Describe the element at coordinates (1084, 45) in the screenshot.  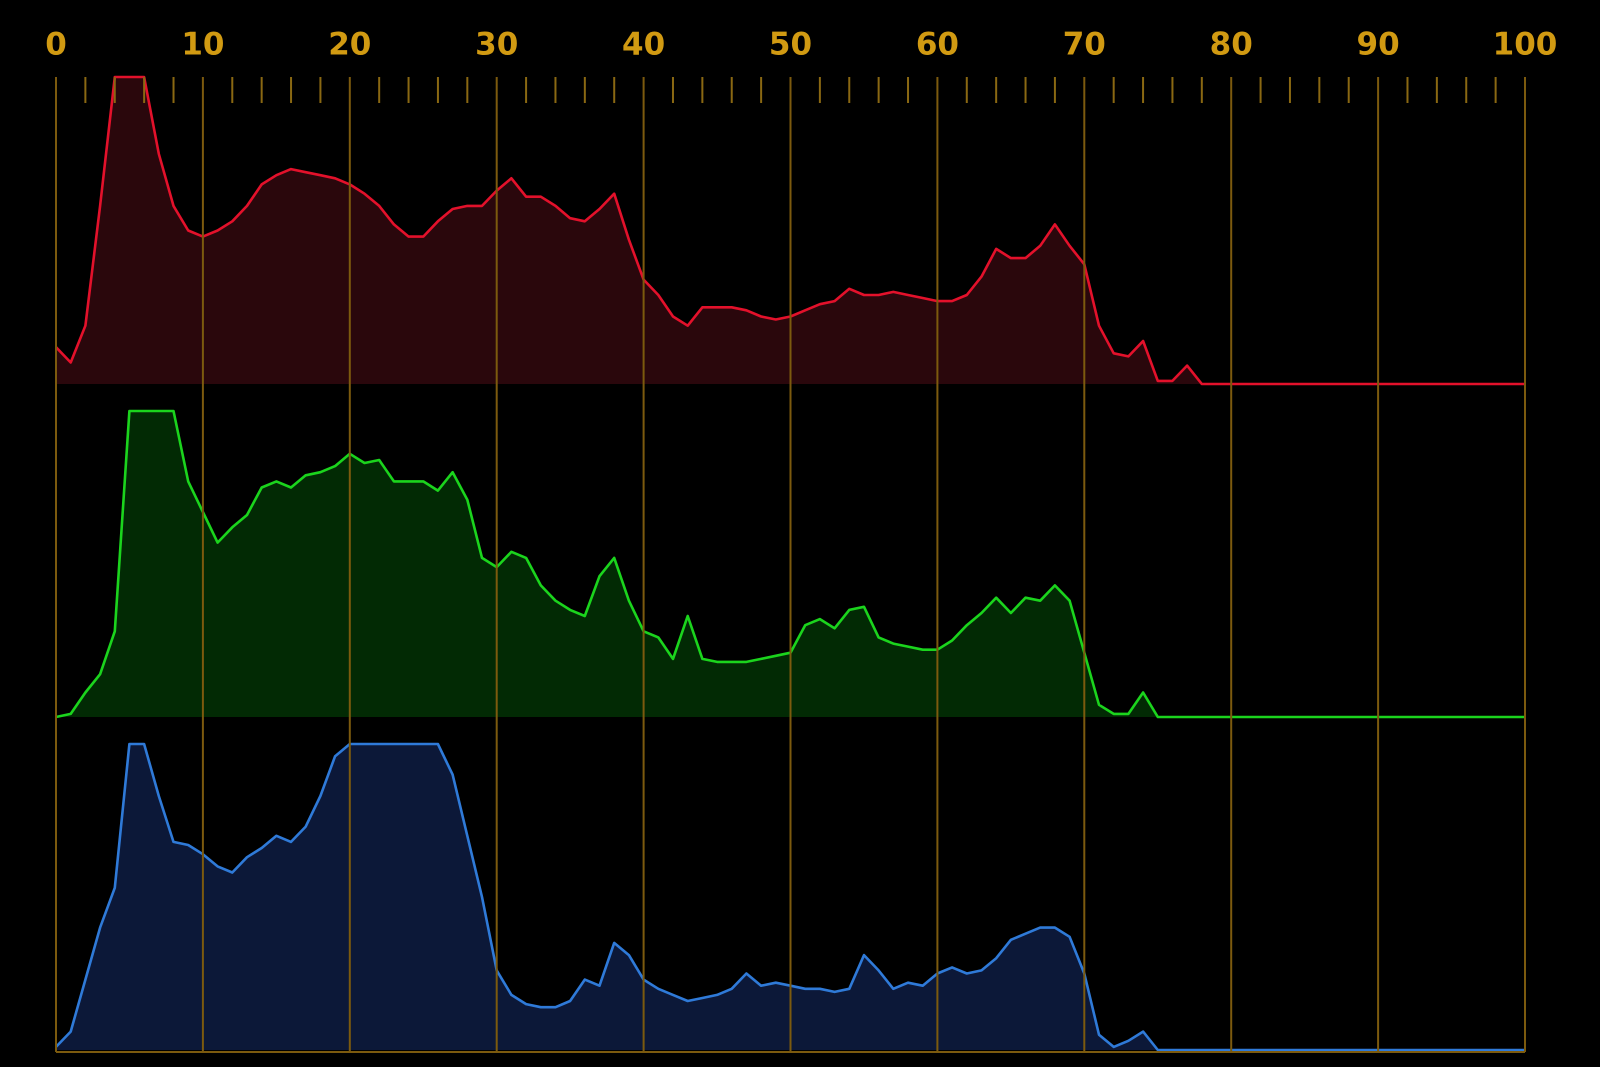
I see `x-tick-label: 70` at that location.